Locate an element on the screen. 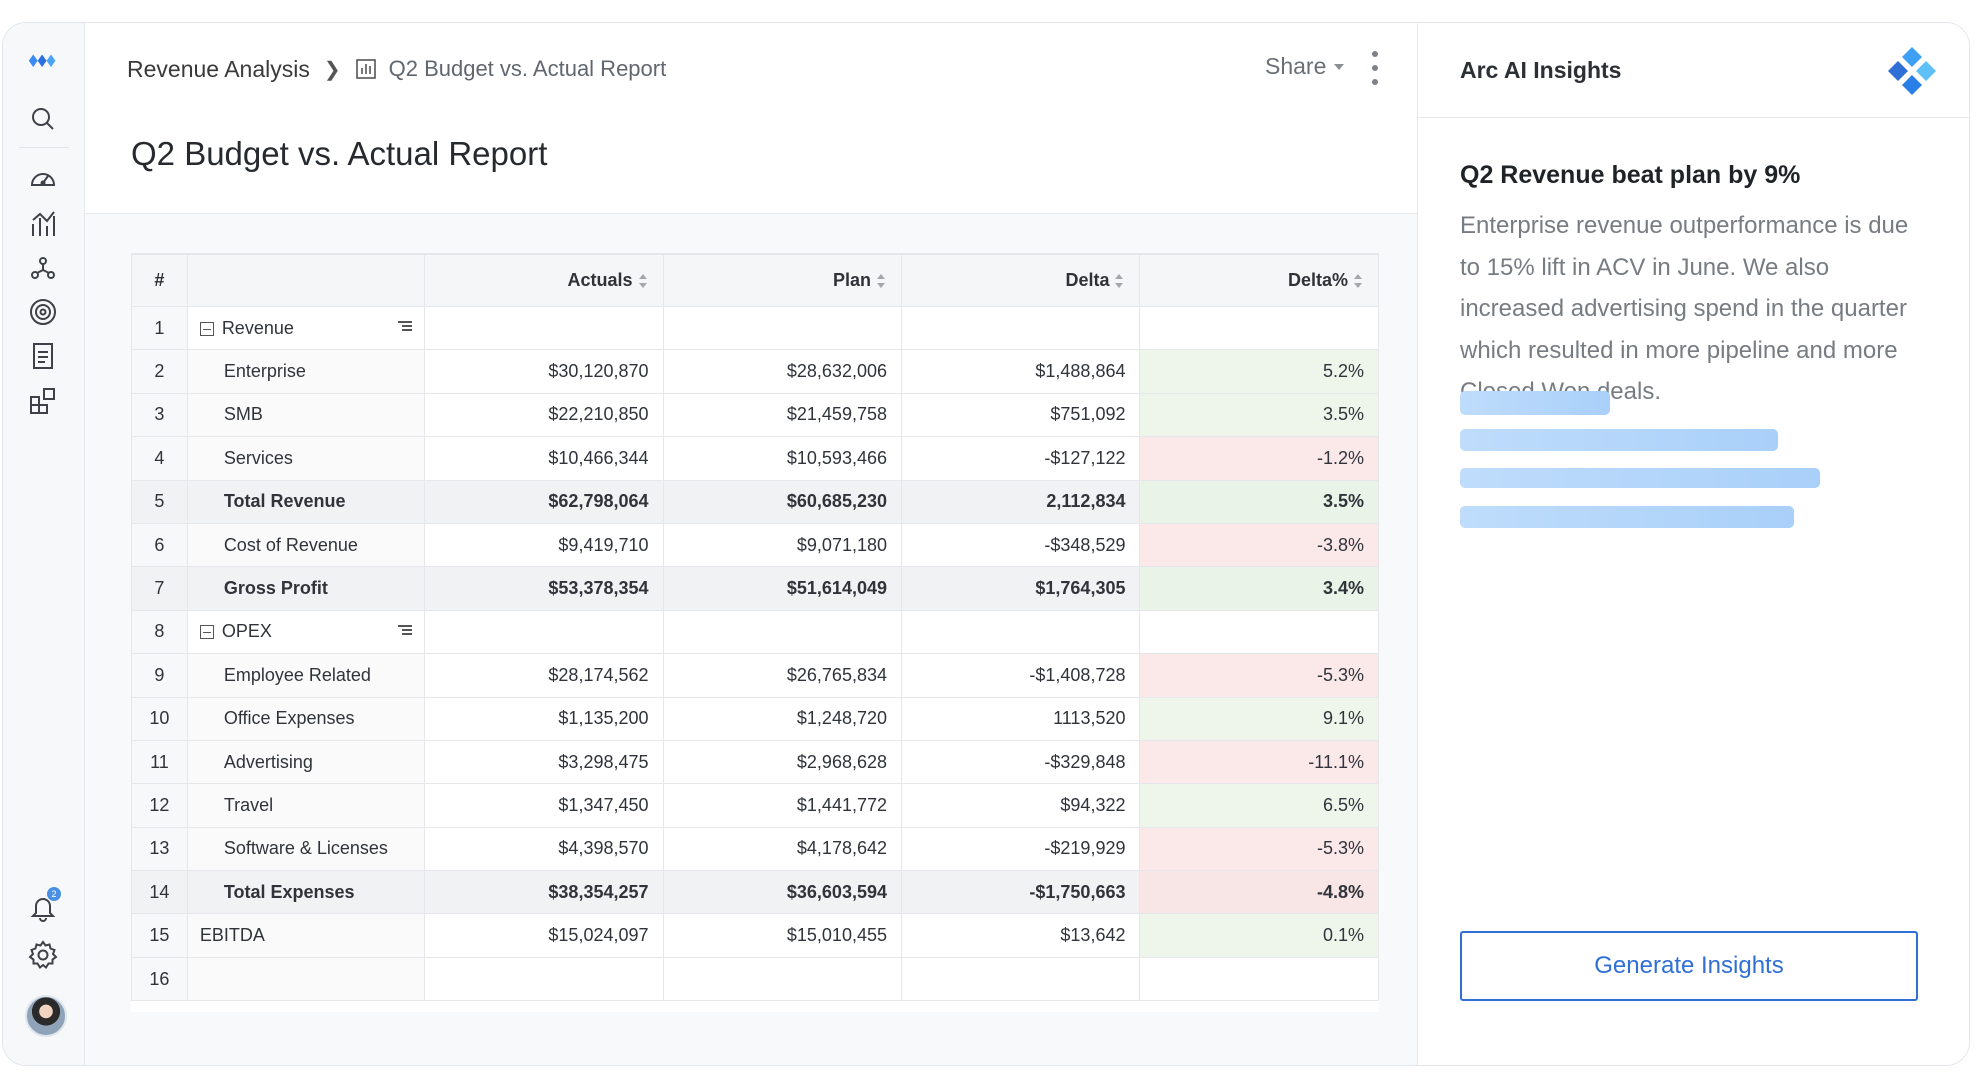  cell-delta-pct: -4.8% is located at coordinates (1259, 892).